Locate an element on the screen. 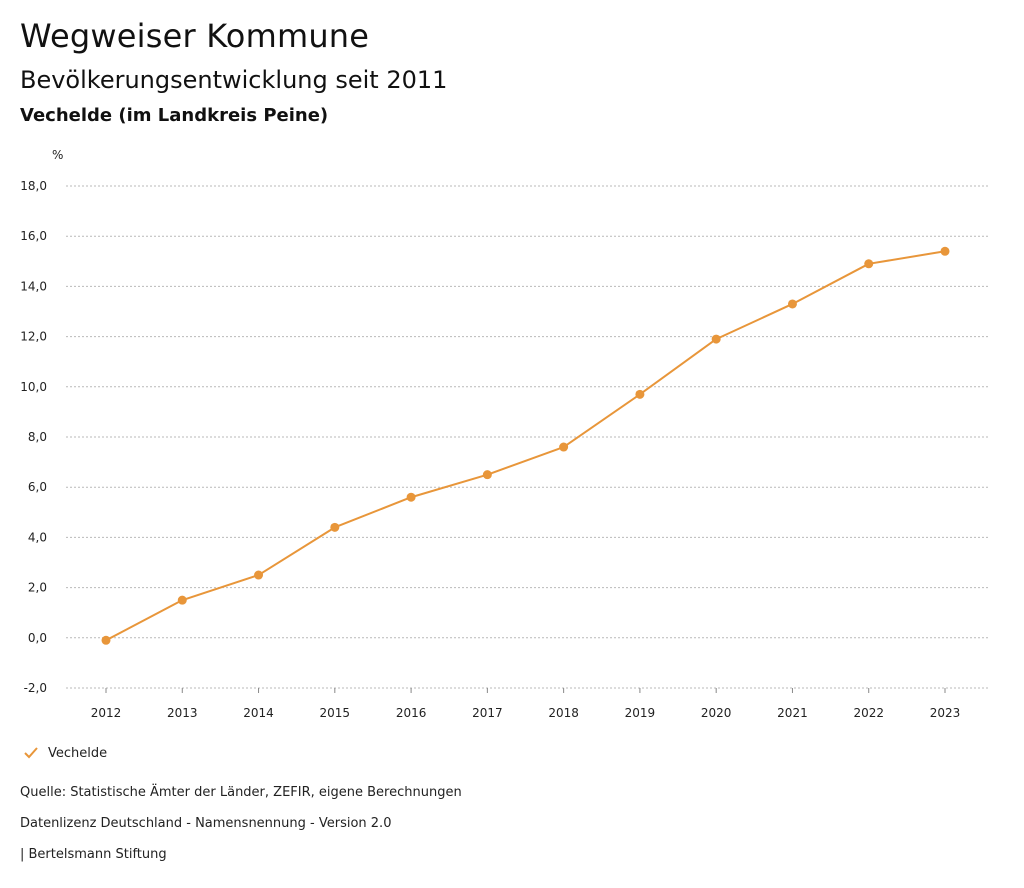 The image size is (1024, 888). x-tick-label: 2014 is located at coordinates (258, 713).